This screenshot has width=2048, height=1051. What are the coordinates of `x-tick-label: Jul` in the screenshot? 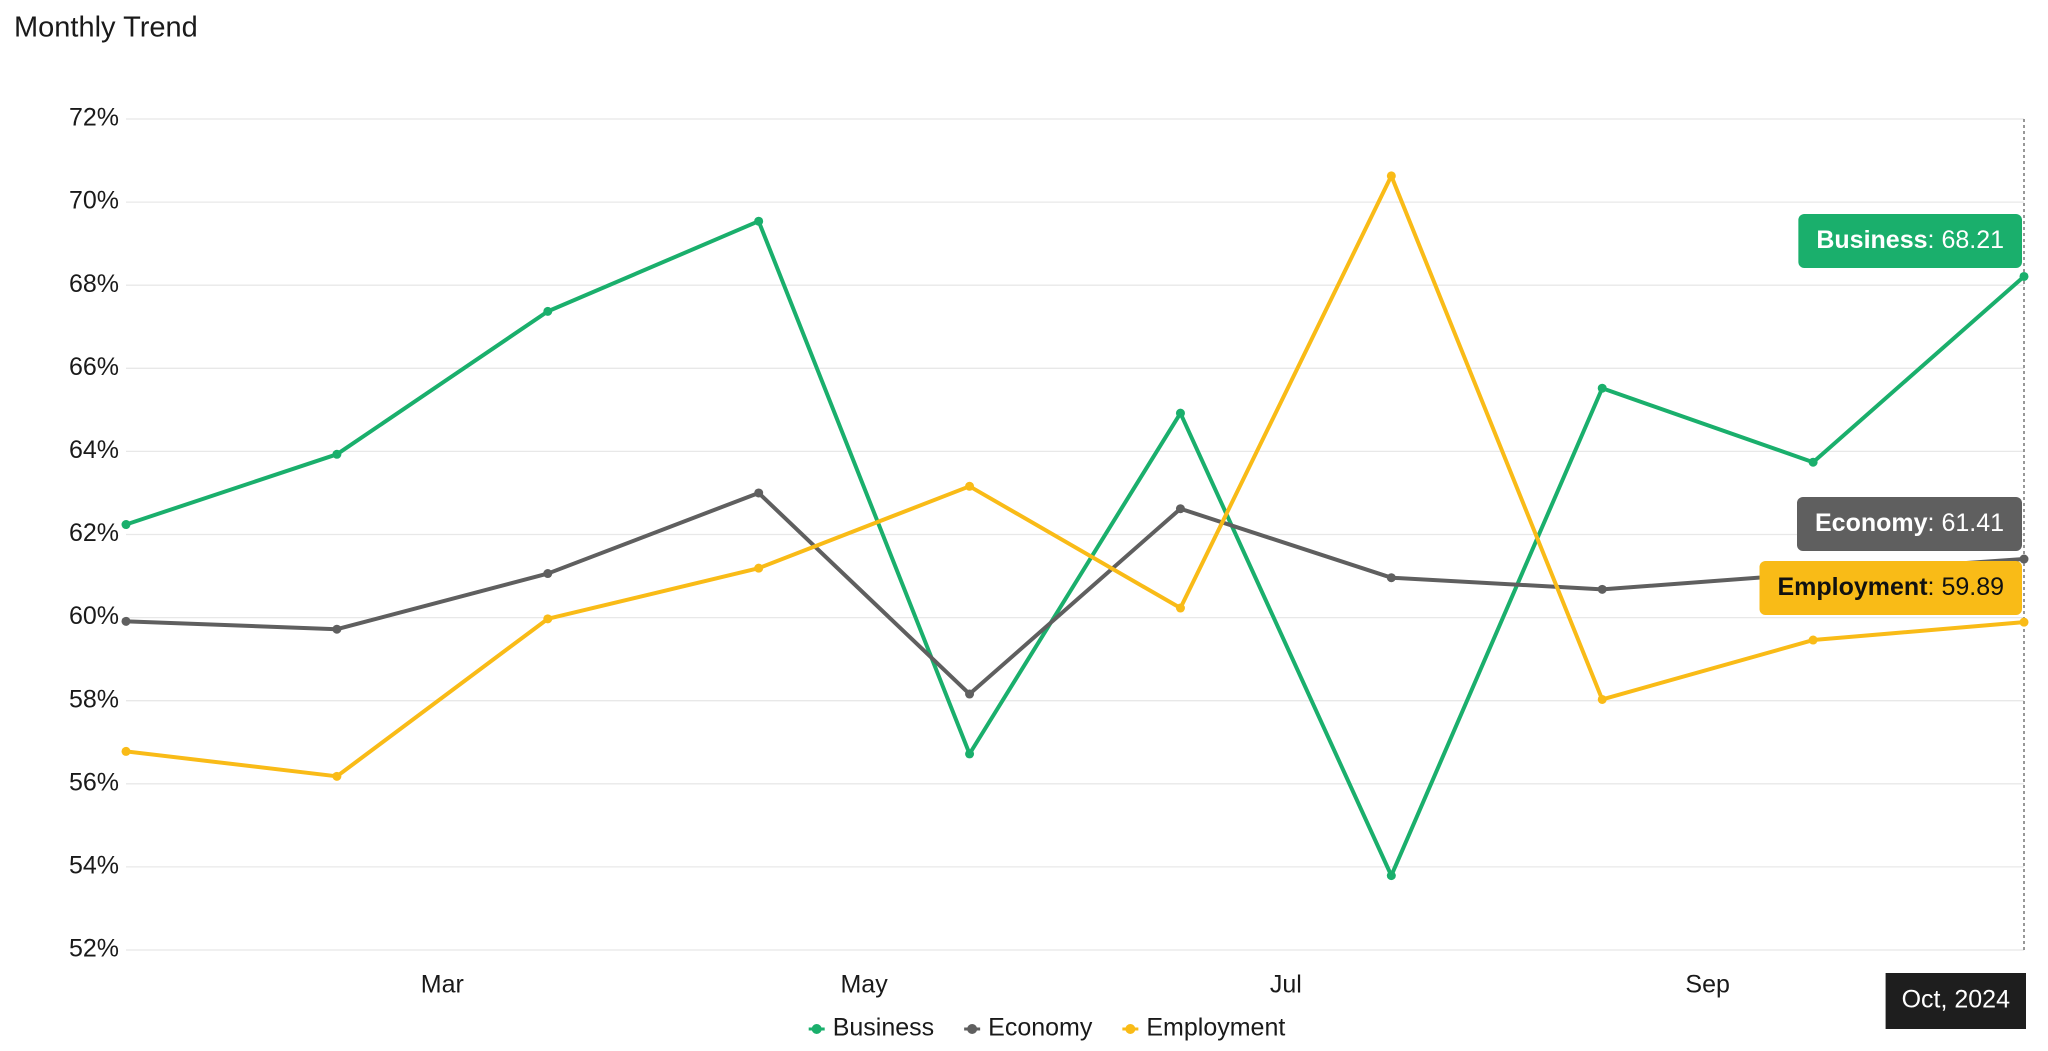 It's located at (1286, 985).